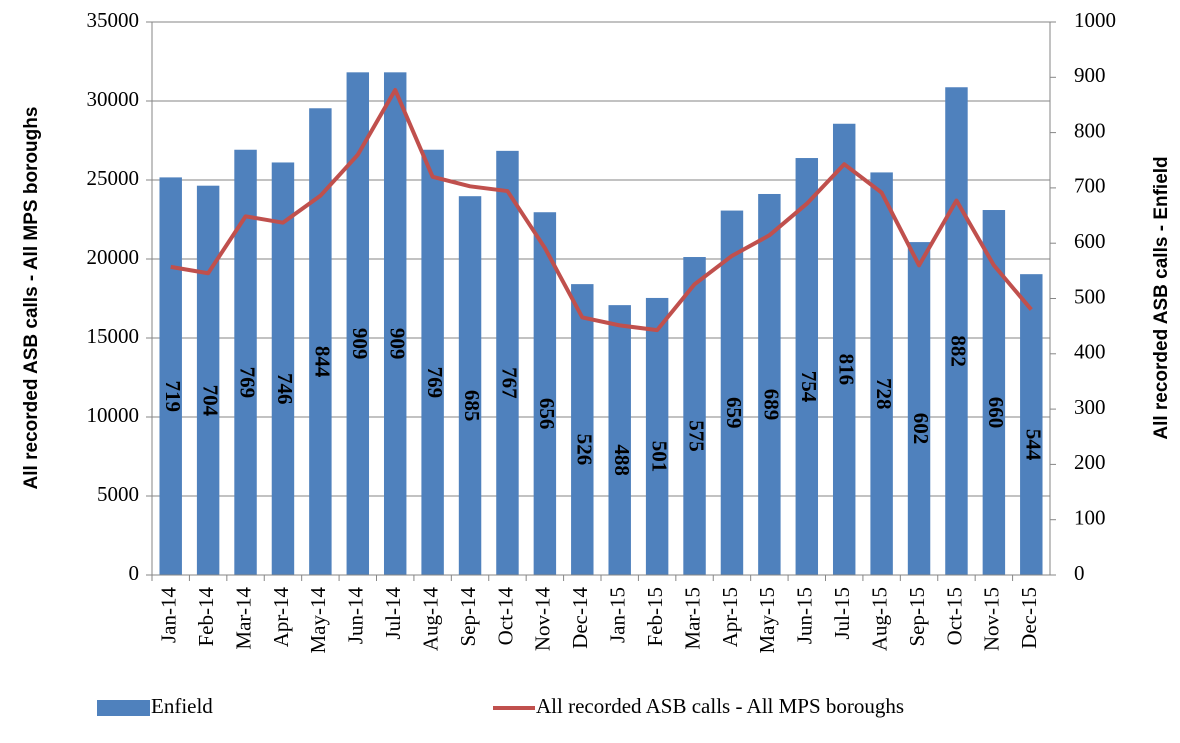  Describe the element at coordinates (996, 413) in the screenshot. I see `data-label: 660` at that location.